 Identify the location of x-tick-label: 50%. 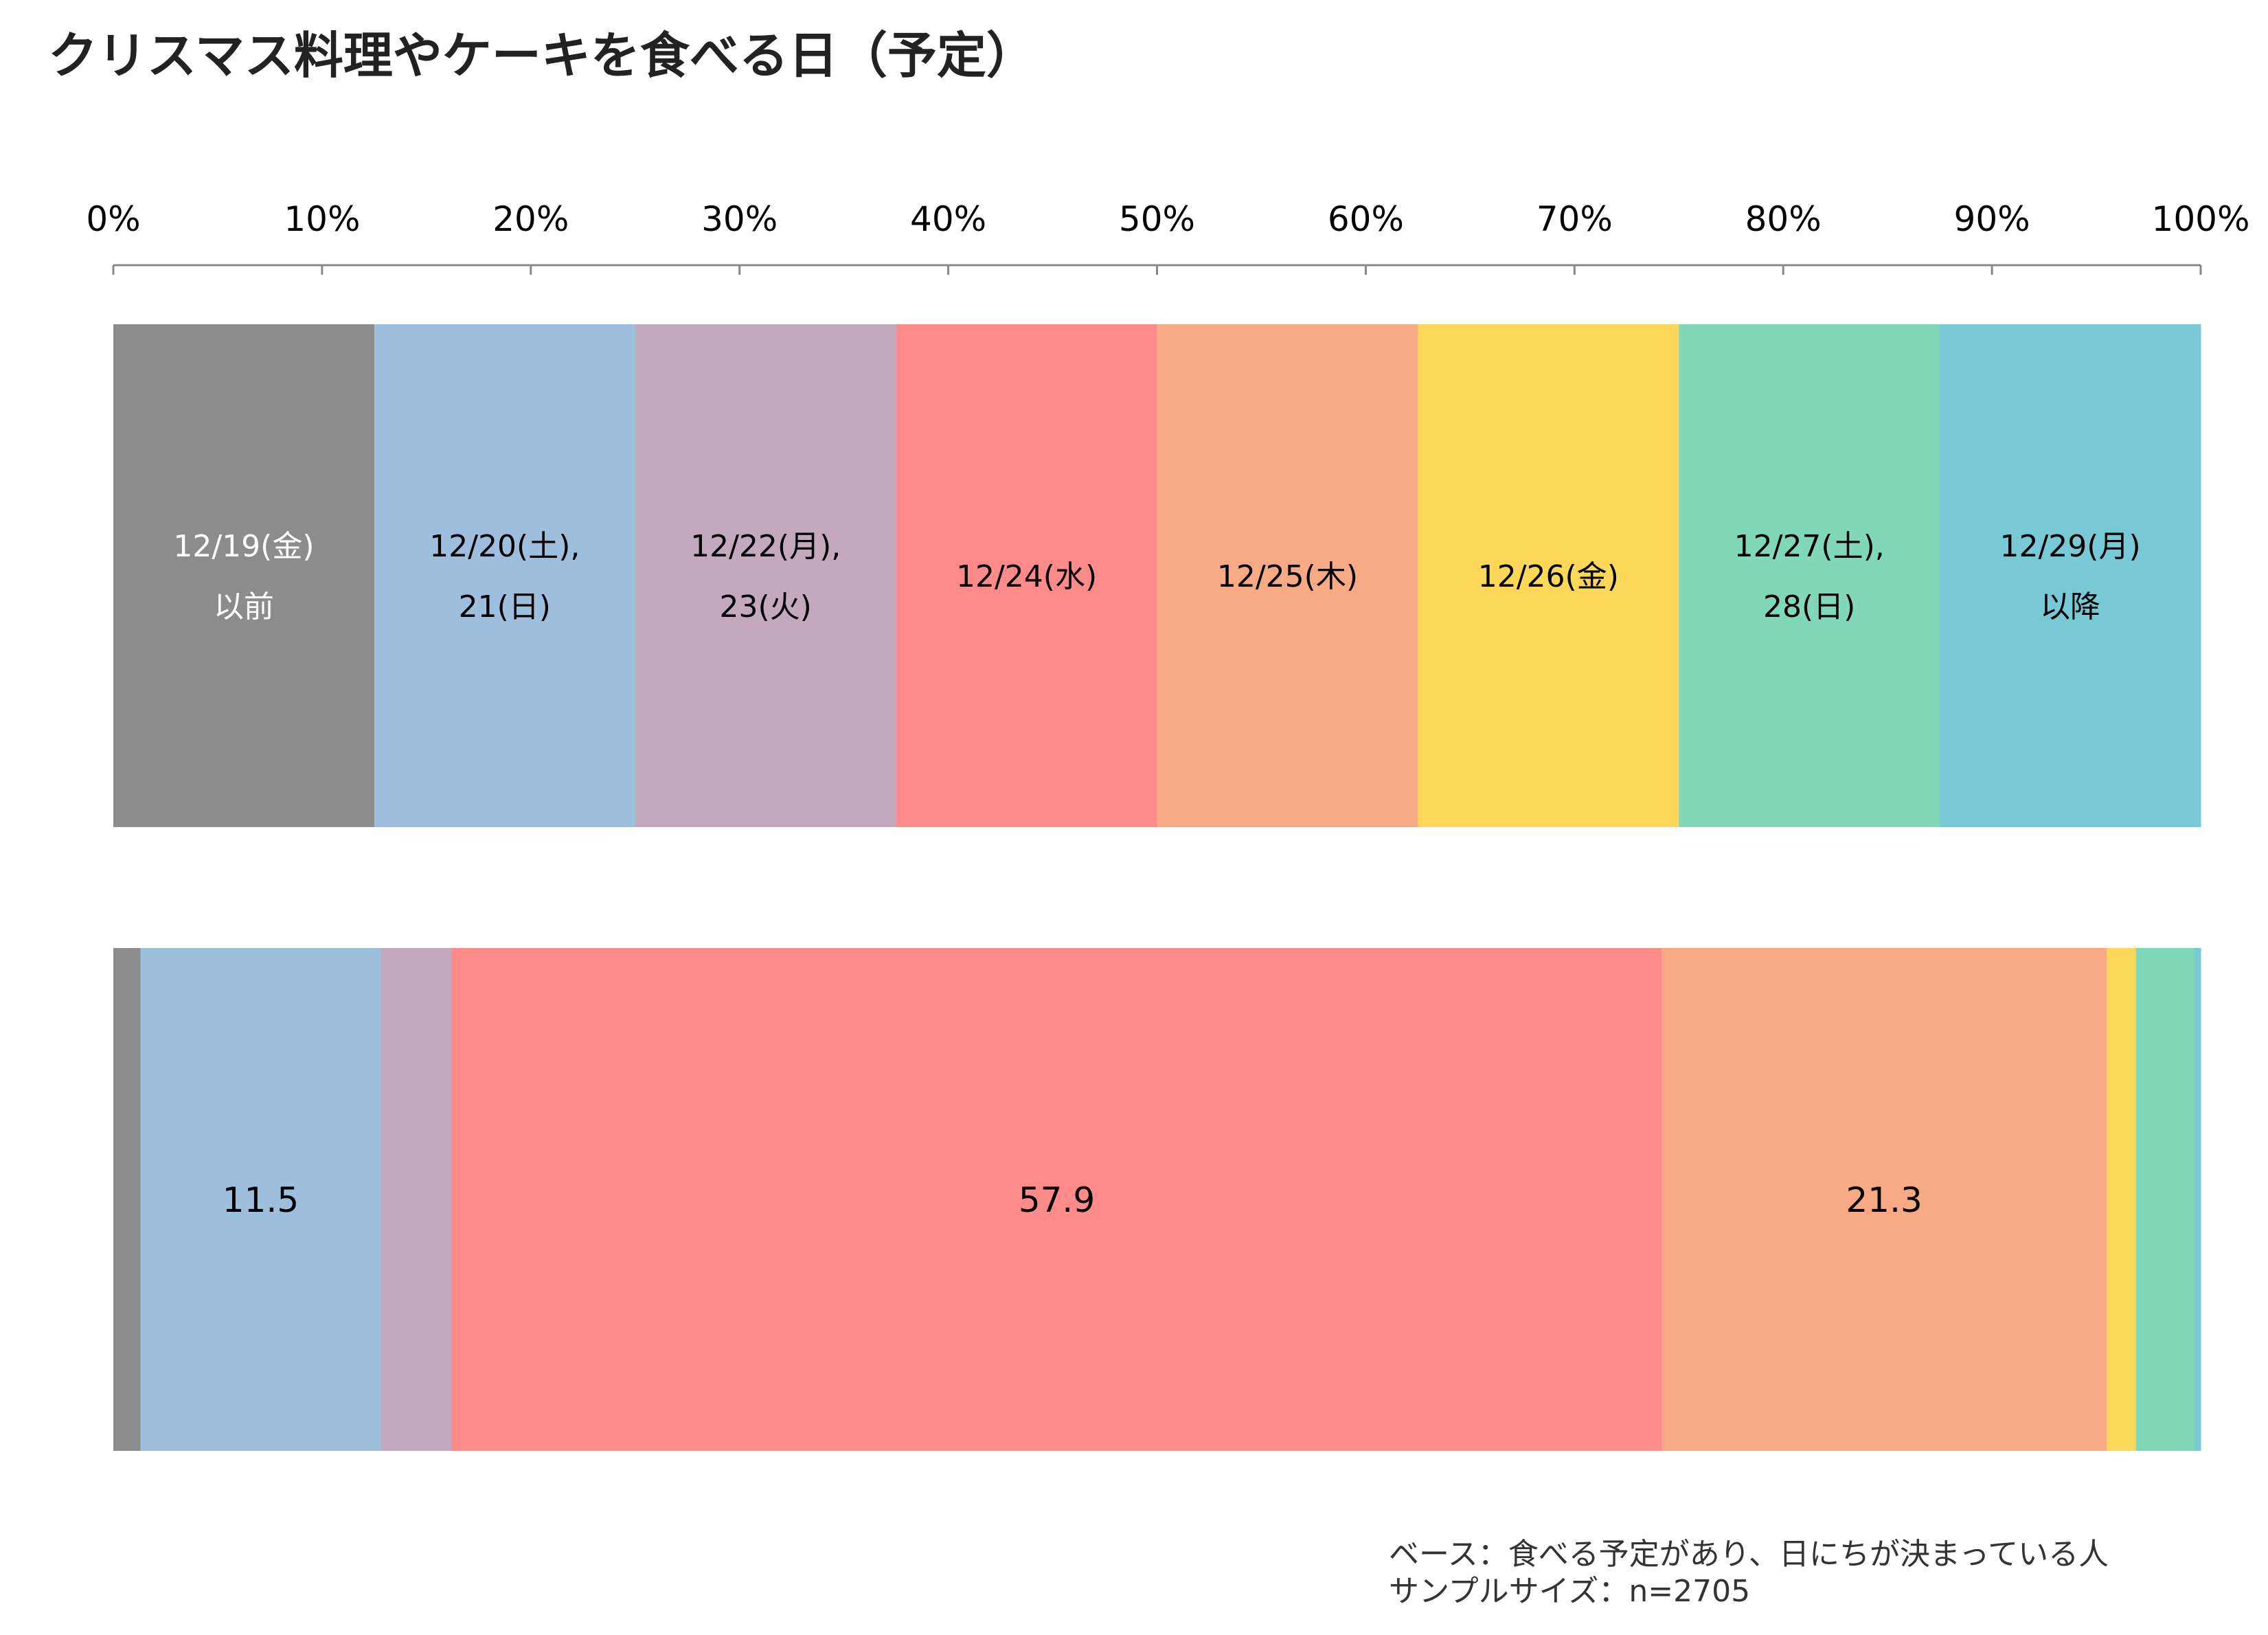
(1157, 219).